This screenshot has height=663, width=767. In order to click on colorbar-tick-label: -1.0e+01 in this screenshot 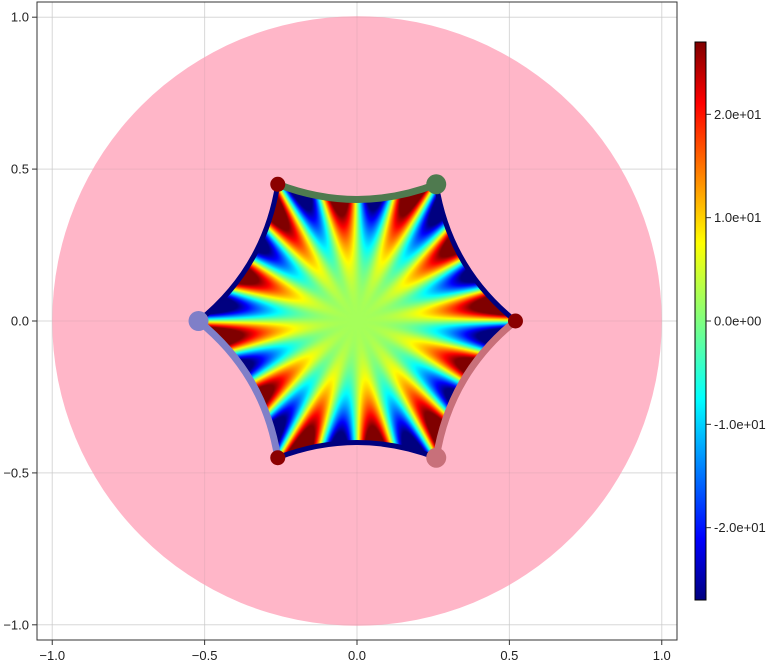, I will do `click(740, 424)`.